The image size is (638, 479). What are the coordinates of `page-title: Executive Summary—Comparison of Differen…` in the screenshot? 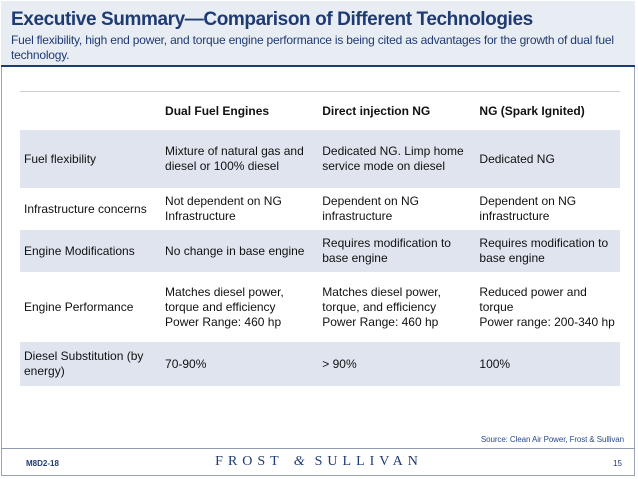 It's located at (272, 19).